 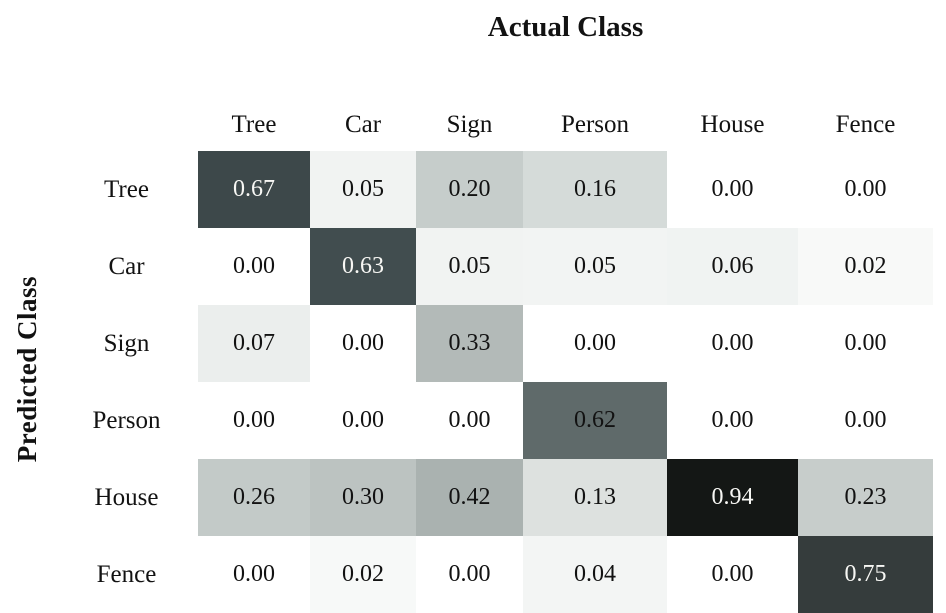 What do you see at coordinates (565, 27) in the screenshot?
I see `x-axis-title: Actual Class` at bounding box center [565, 27].